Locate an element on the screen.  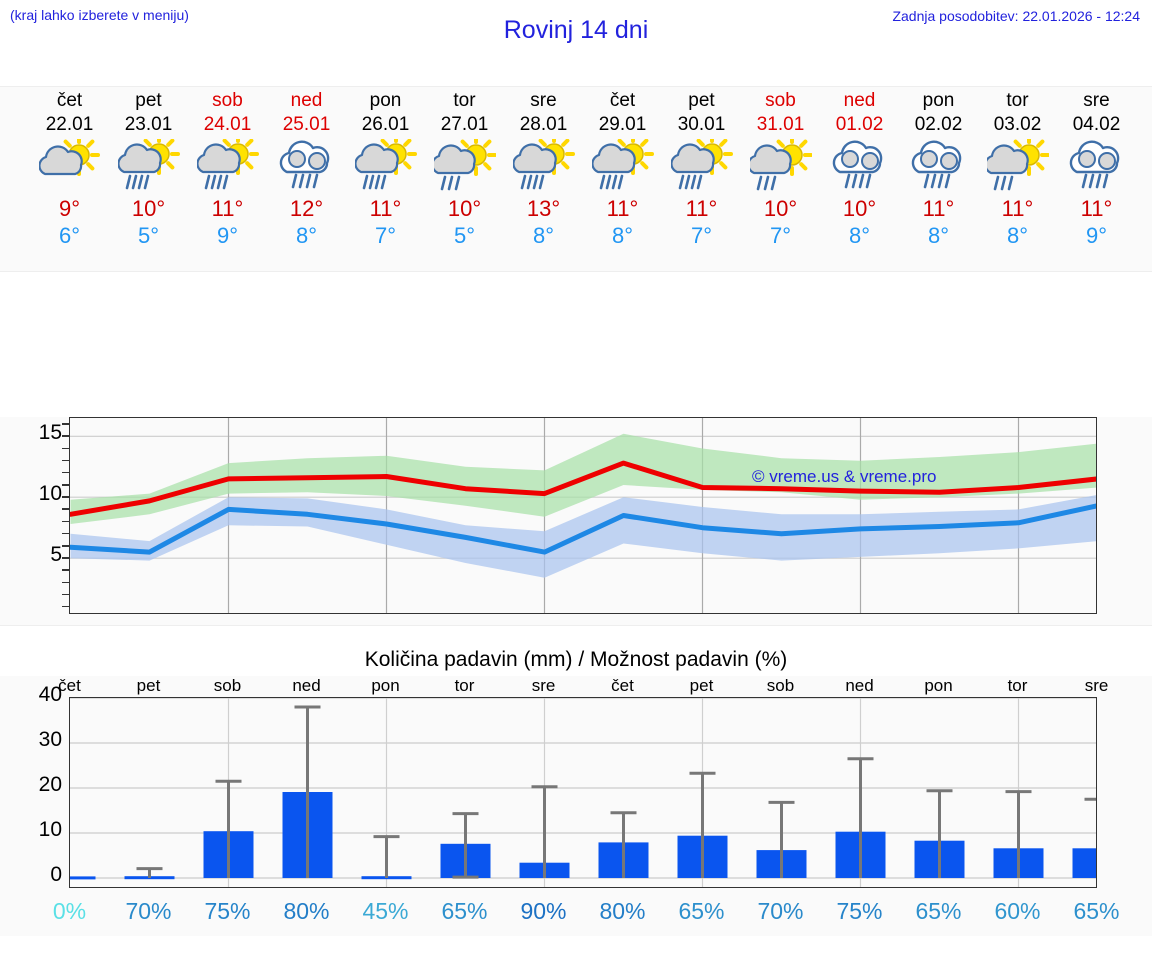
day-date: 29.01 is located at coordinates (622, 124).